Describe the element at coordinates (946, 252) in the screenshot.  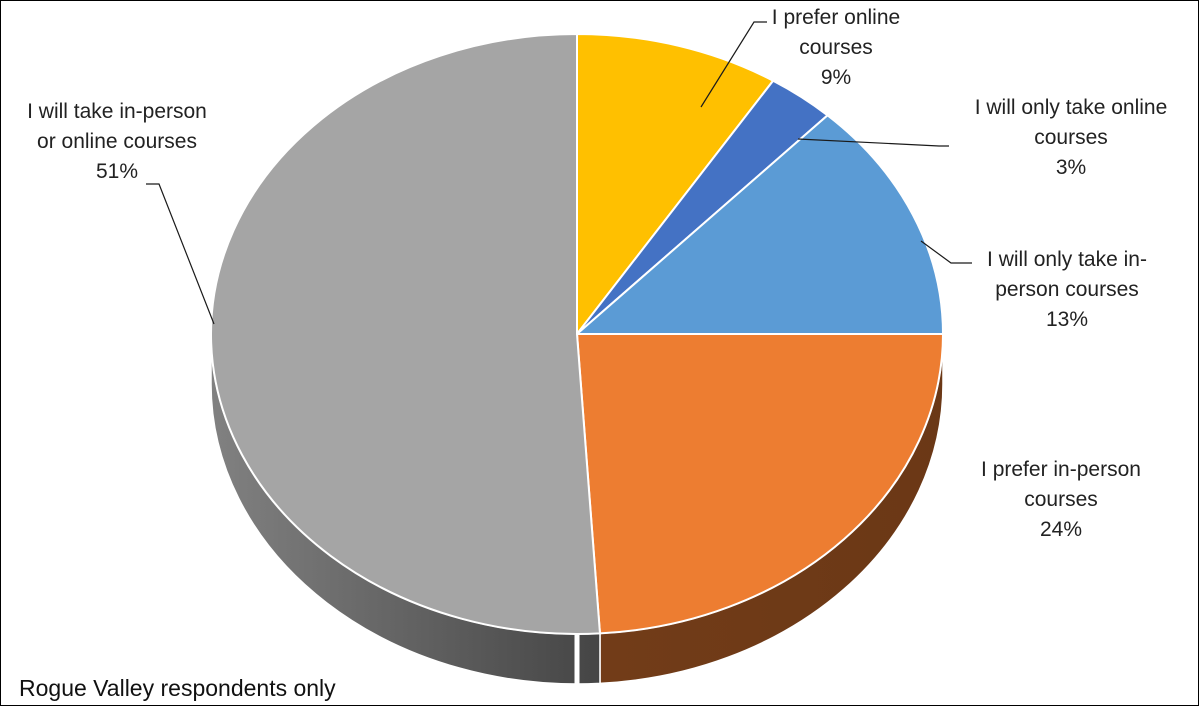
I see `leader-line-only-in-person` at that location.